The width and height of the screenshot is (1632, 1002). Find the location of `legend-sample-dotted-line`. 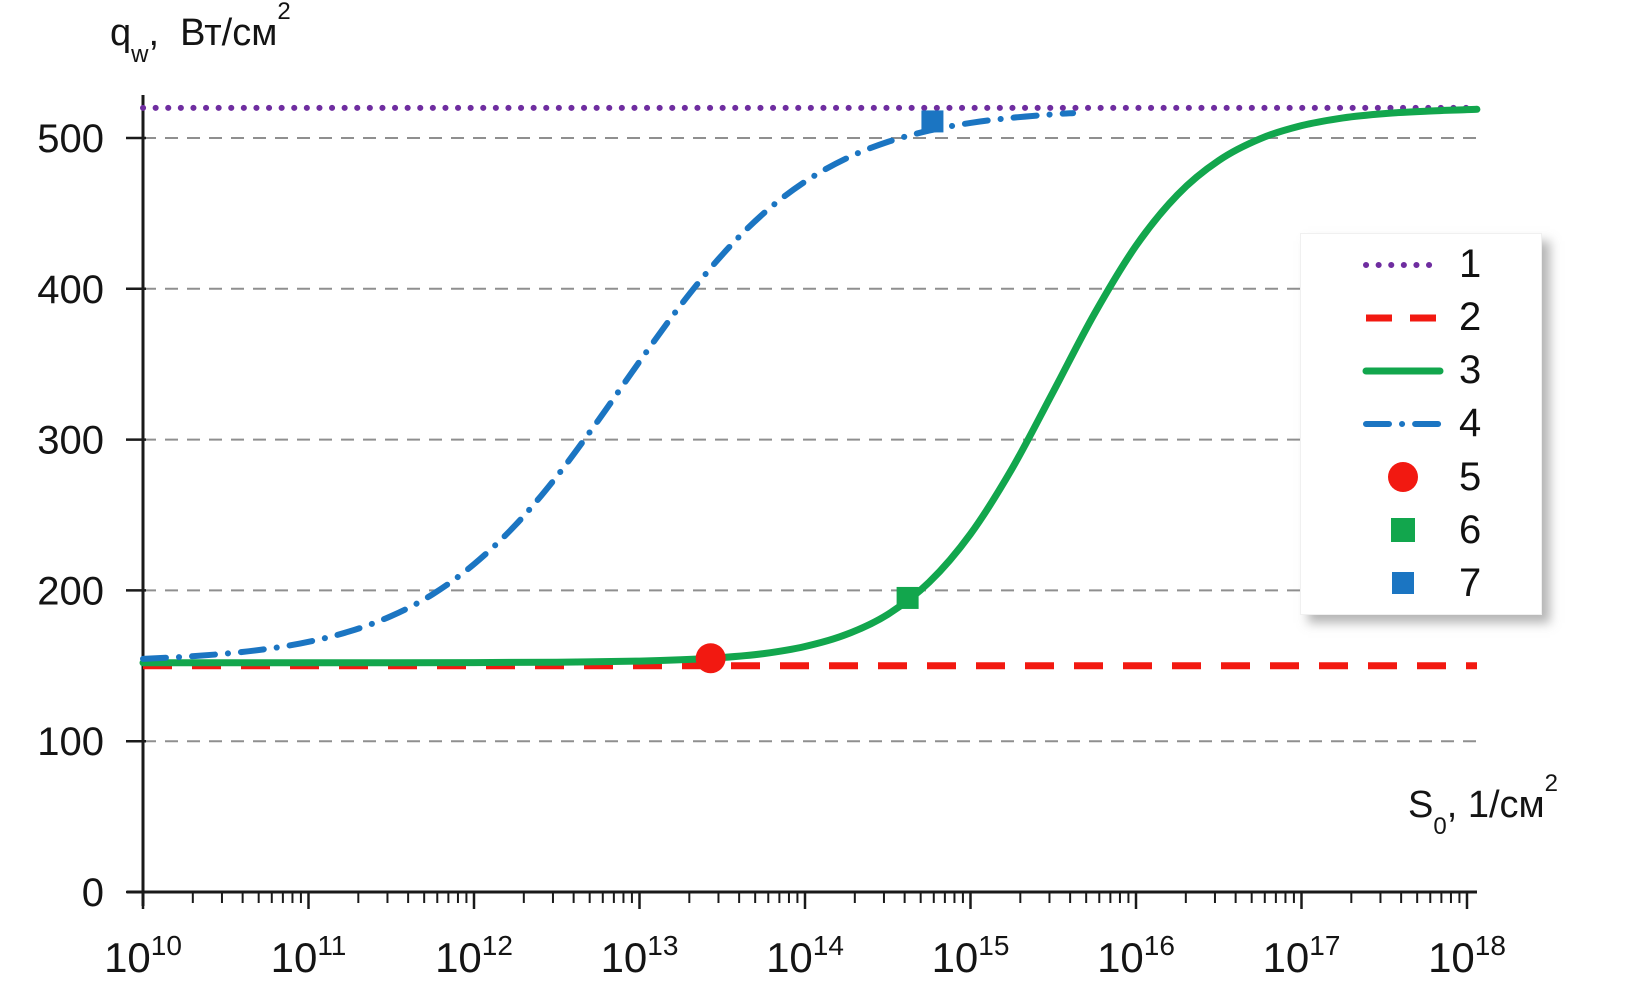

legend-sample-dotted-line is located at coordinates (1403, 265).